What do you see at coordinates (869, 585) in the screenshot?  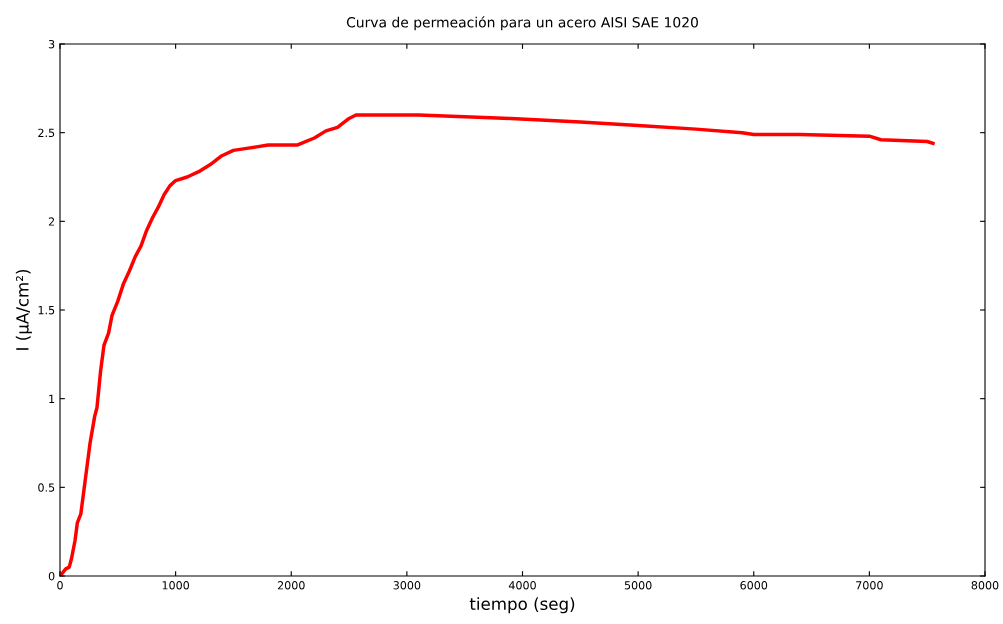 I see `x-tick-label: 7000` at bounding box center [869, 585].